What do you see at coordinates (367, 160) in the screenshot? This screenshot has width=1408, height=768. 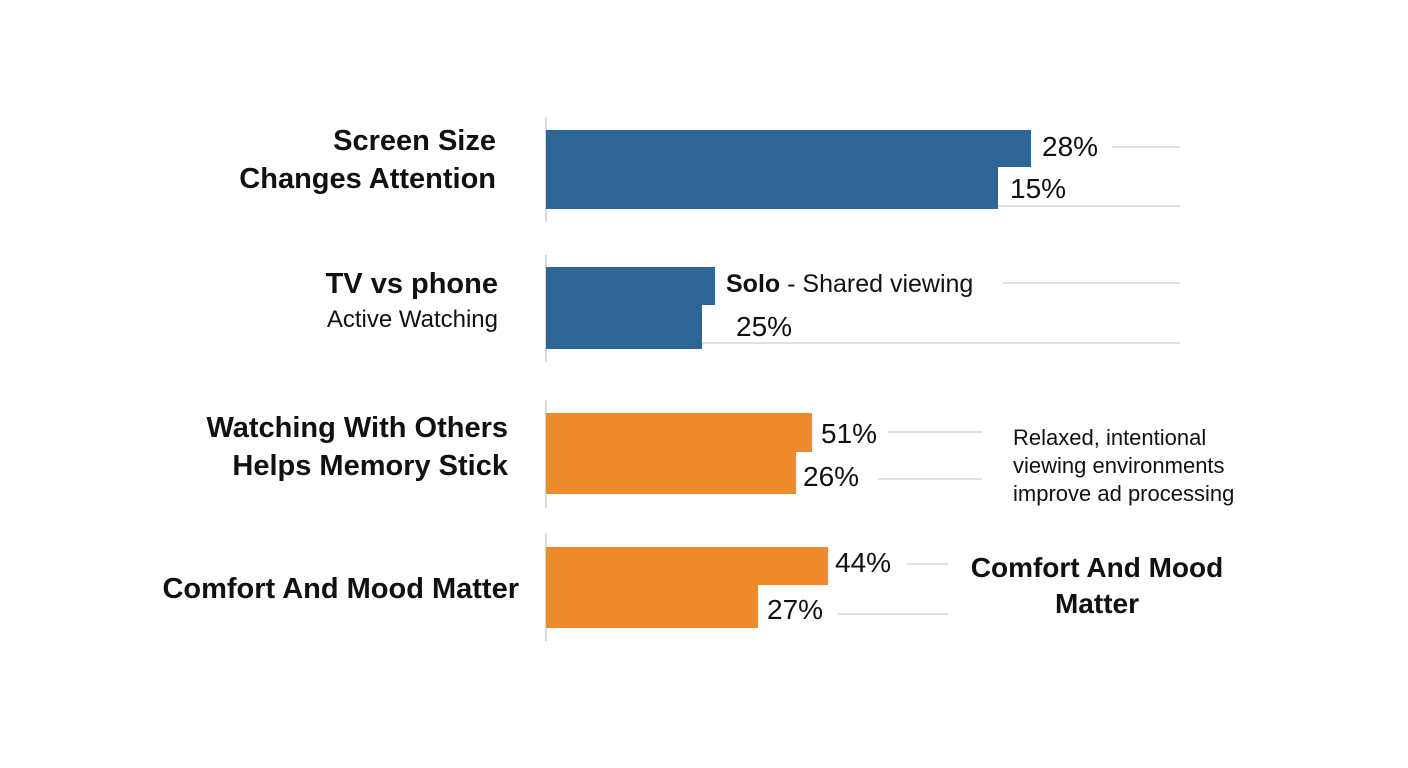 I see `group-title: Screen Size Changes Attention` at bounding box center [367, 160].